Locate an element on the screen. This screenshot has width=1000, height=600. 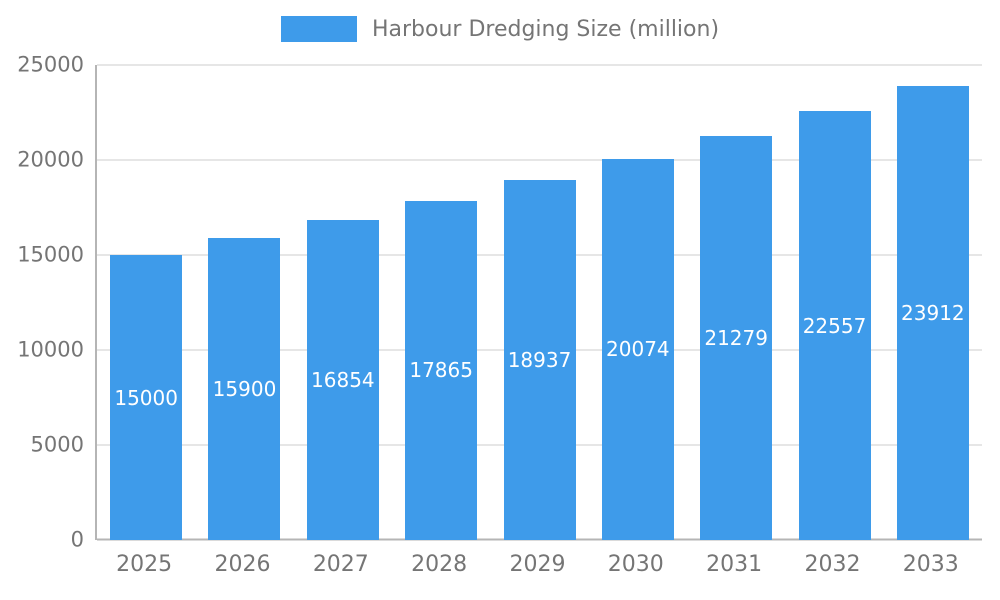
bar-value-label: 22557 is located at coordinates (834, 325).